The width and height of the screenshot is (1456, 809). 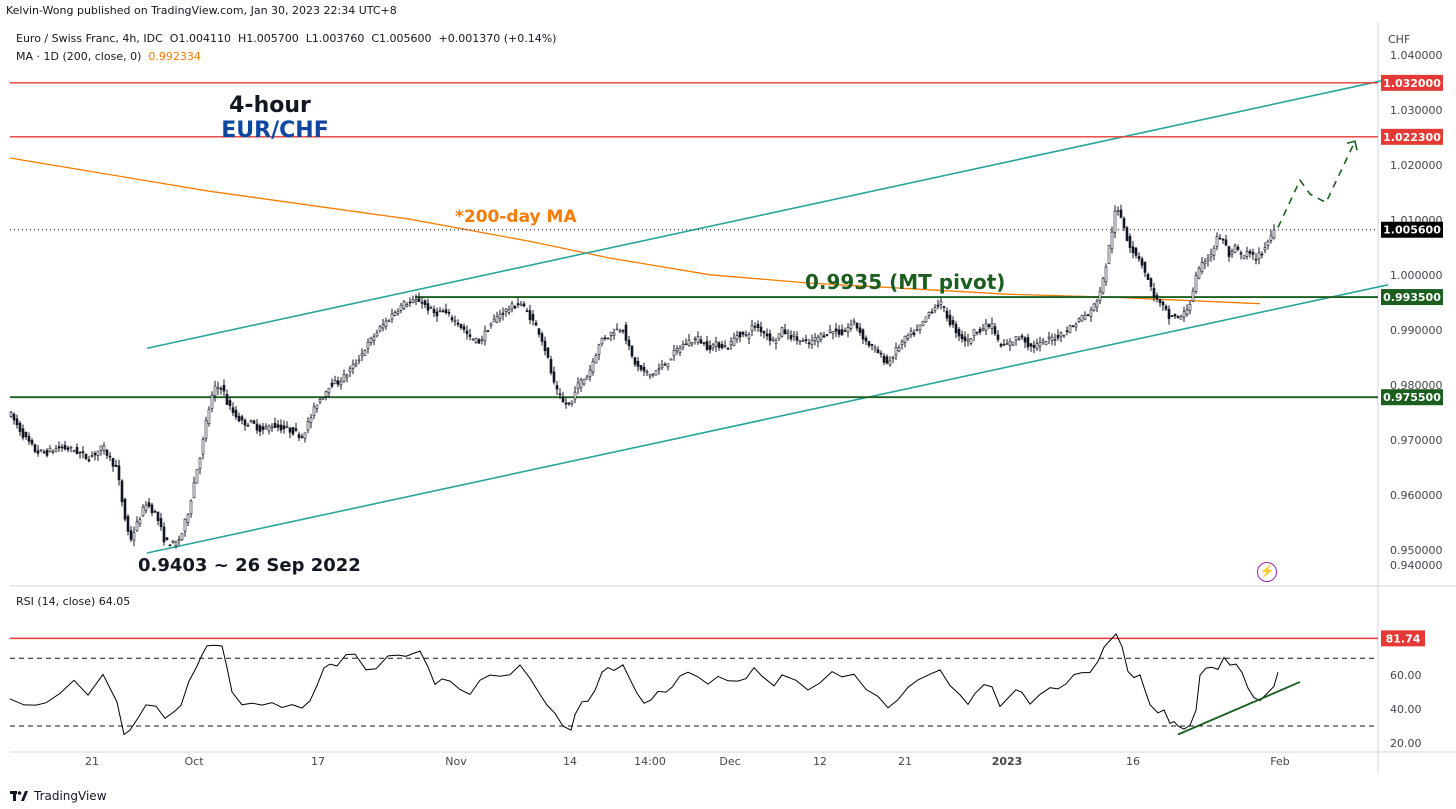 What do you see at coordinates (58, 796) in the screenshot?
I see `footer: TradingView` at bounding box center [58, 796].